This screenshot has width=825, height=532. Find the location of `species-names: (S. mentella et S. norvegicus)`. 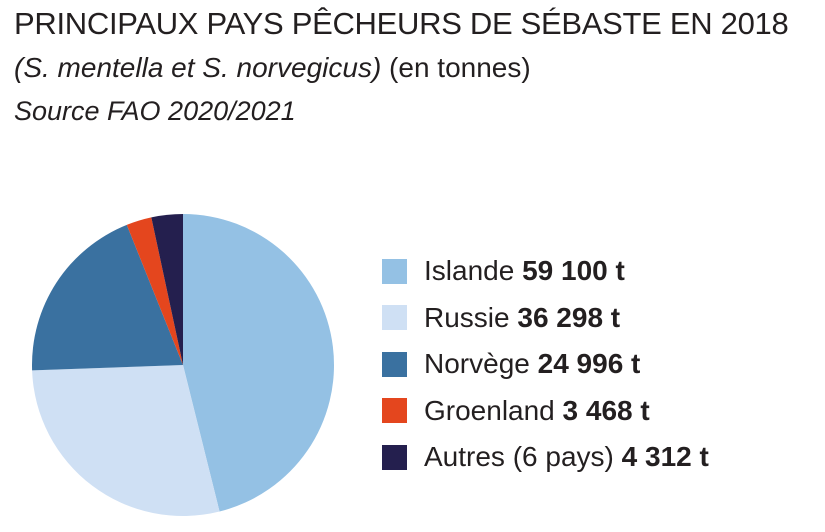

species-names: (S. mentella et S. norvegicus) is located at coordinates (198, 67).